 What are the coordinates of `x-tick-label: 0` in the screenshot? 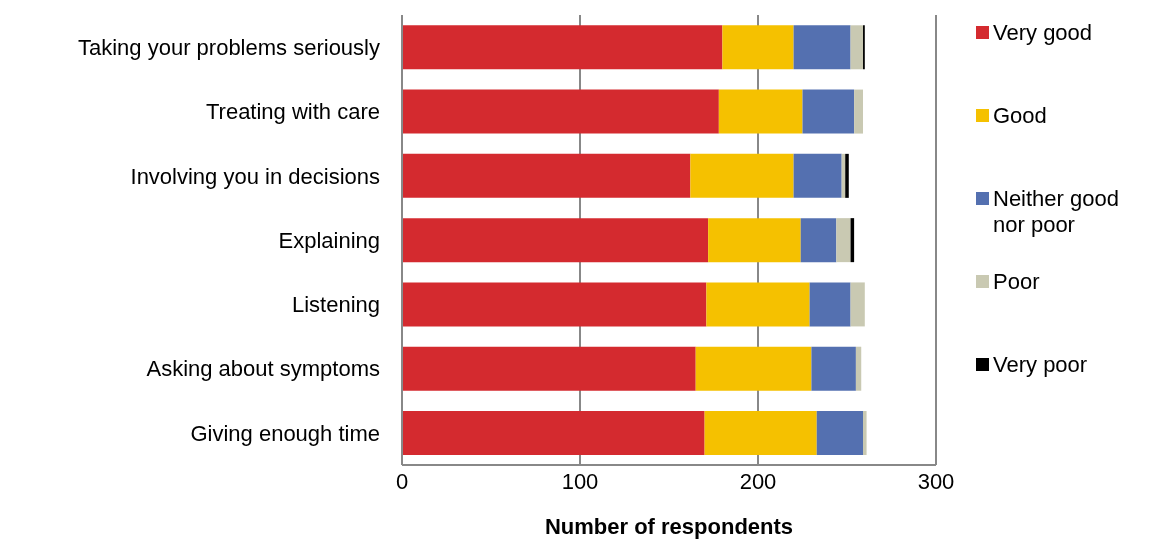 It's located at (402, 481).